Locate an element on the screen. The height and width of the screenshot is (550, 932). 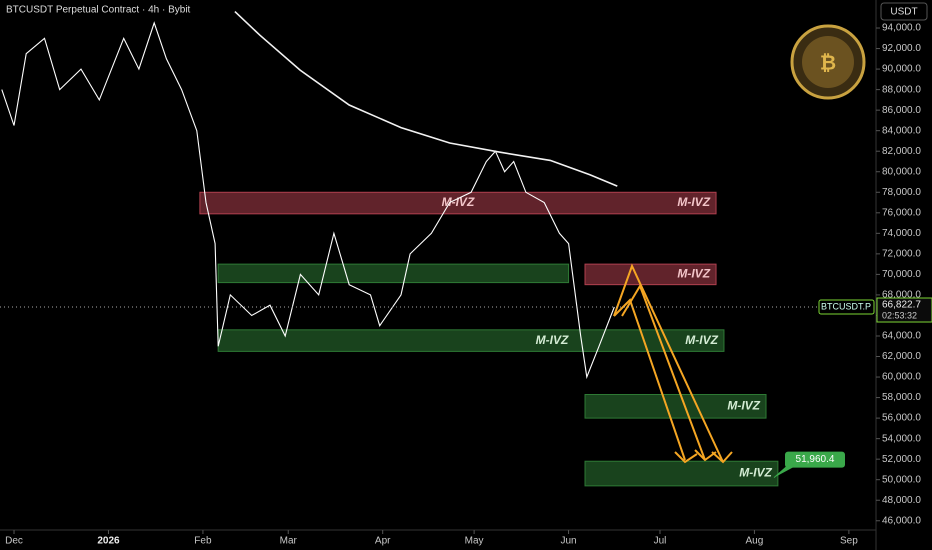
projection-arrows is located at coordinates (673, 363).